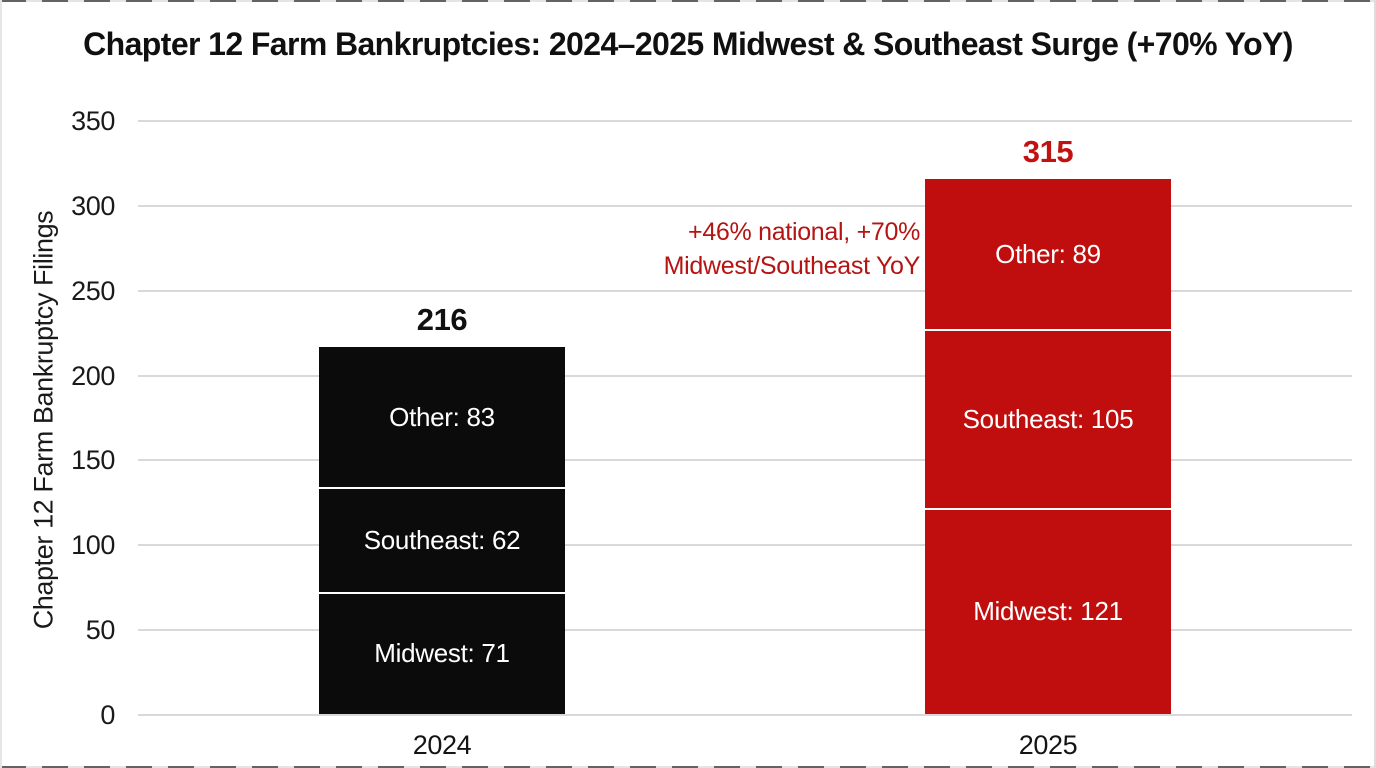 The height and width of the screenshot is (768, 1376). Describe the element at coordinates (93, 121) in the screenshot. I see `y-tick-label-350: 350` at that location.